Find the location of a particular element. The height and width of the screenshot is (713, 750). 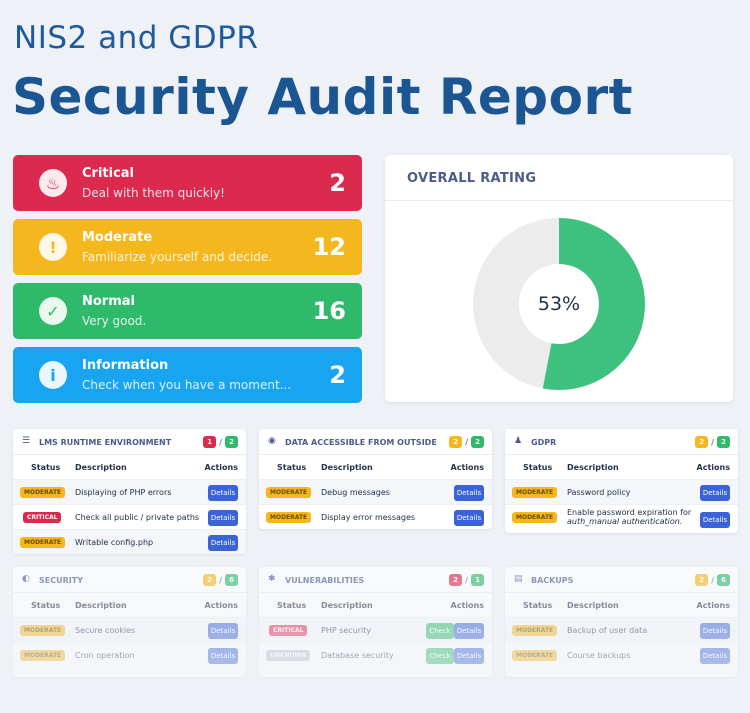

row-description-text: Displaying of PHP errors is located at coordinates (123, 492).